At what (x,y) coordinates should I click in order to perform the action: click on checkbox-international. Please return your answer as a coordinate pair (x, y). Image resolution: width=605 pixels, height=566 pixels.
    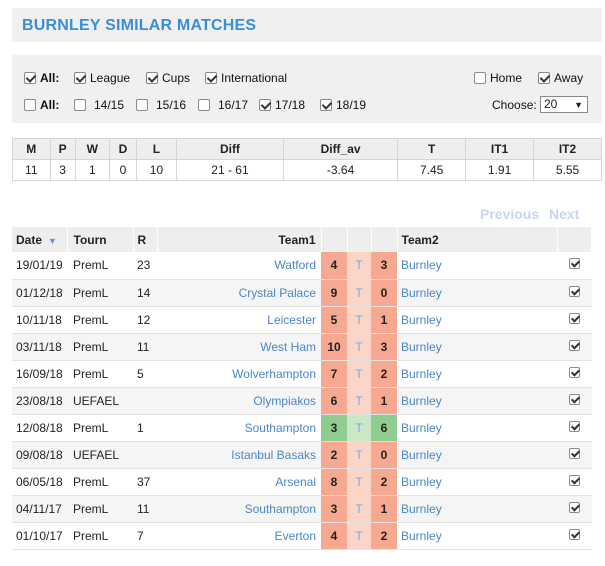
    Looking at the image, I should click on (211, 78).